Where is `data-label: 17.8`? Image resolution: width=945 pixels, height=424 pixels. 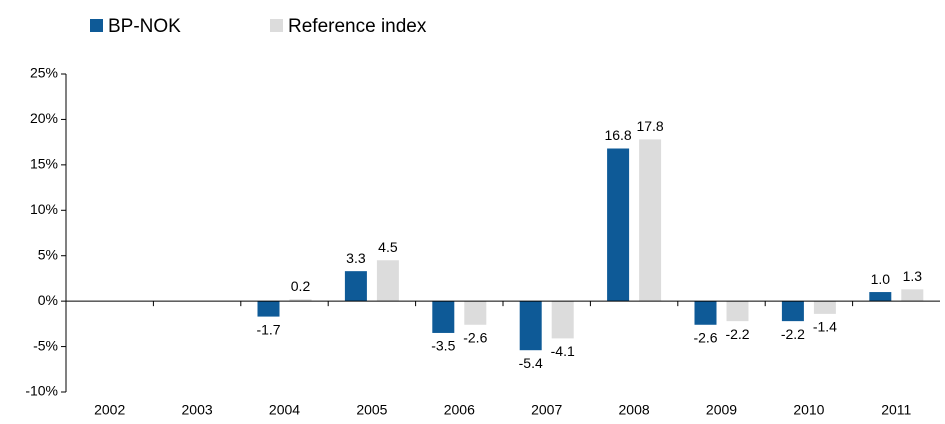 data-label: 17.8 is located at coordinates (649, 126).